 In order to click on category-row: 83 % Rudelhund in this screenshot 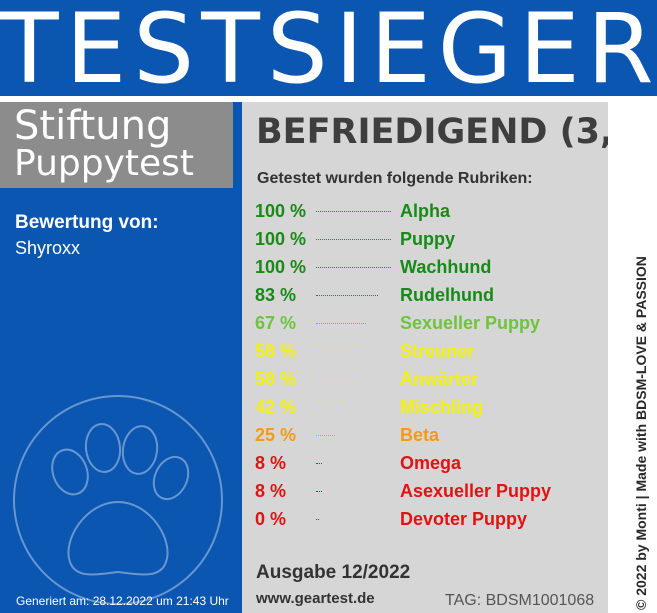, I will do `click(247, 295)`.